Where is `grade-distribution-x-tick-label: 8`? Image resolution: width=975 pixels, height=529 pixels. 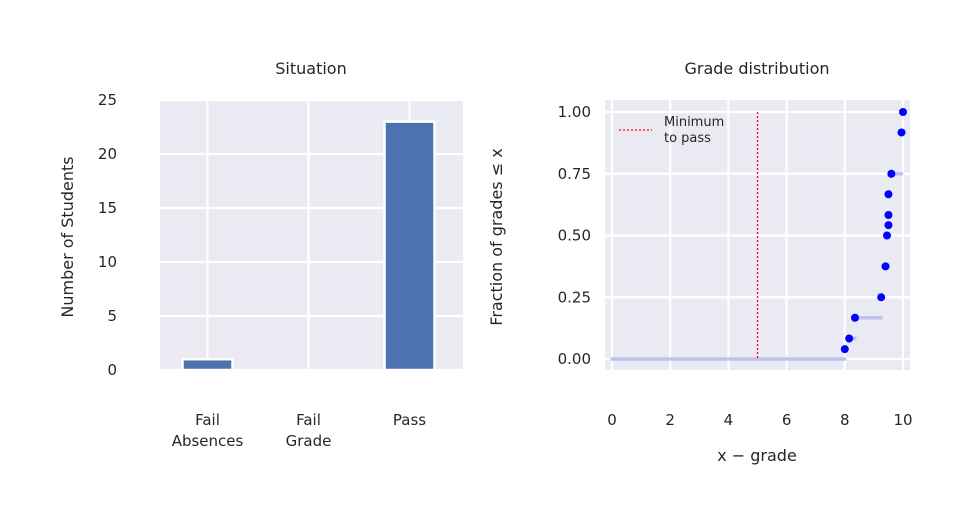 grade-distribution-x-tick-label: 8 is located at coordinates (845, 420).